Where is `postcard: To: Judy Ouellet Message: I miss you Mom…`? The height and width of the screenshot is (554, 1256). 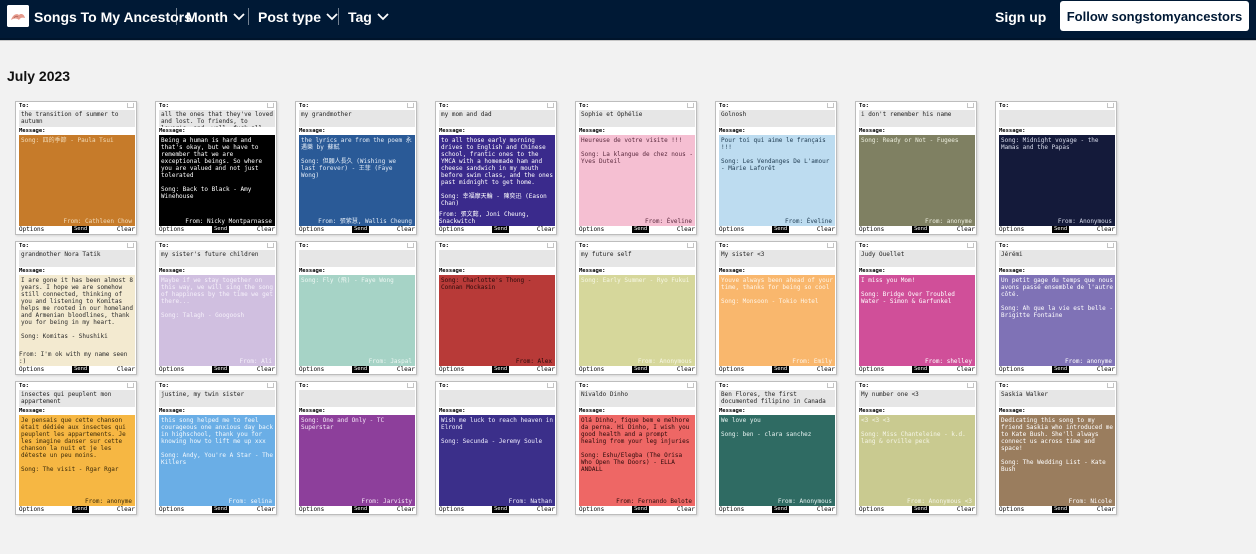 postcard: To: Judy Ouellet Message: I miss you Mom… is located at coordinates (916, 308).